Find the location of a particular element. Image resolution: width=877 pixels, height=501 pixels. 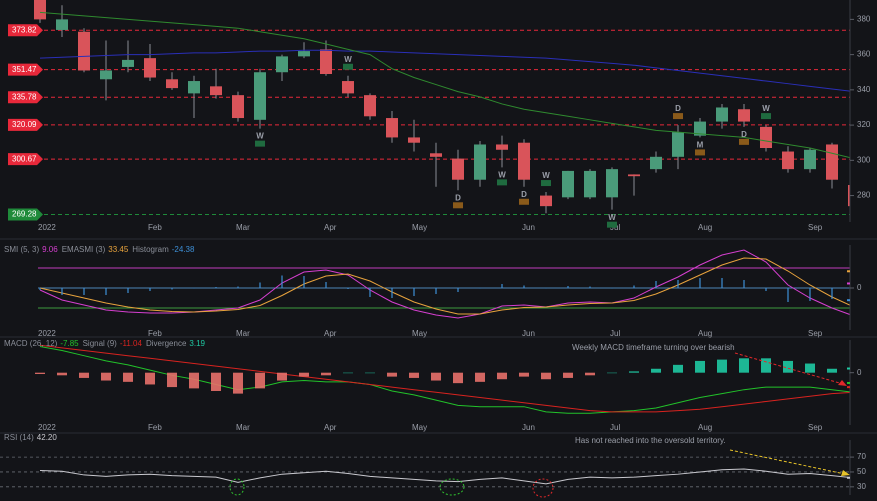

arrow-head is located at coordinates (845, 473).